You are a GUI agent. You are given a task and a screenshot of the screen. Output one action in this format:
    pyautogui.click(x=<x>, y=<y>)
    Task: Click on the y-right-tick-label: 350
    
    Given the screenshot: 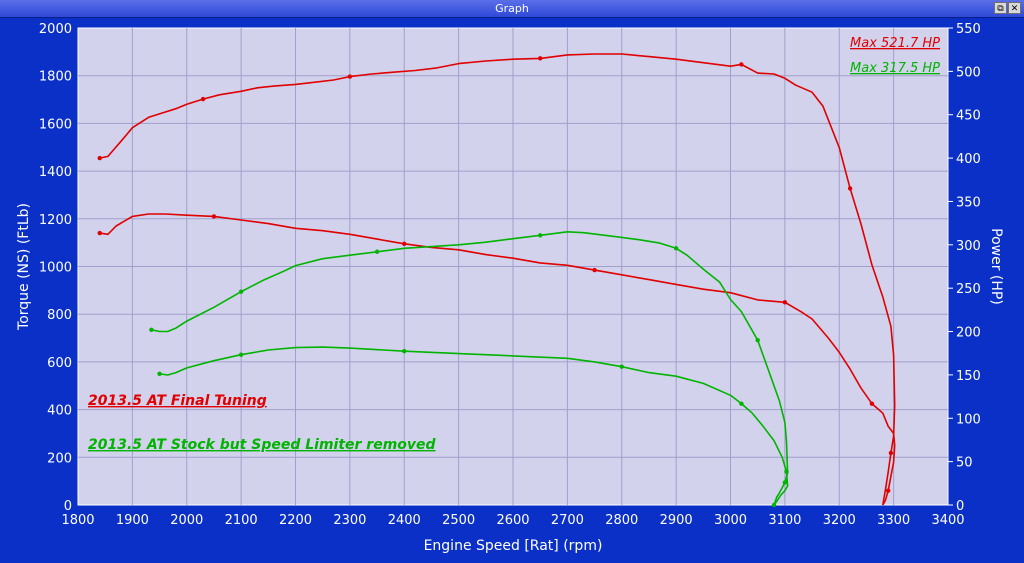 What is the action you would take?
    pyautogui.click(x=968, y=202)
    